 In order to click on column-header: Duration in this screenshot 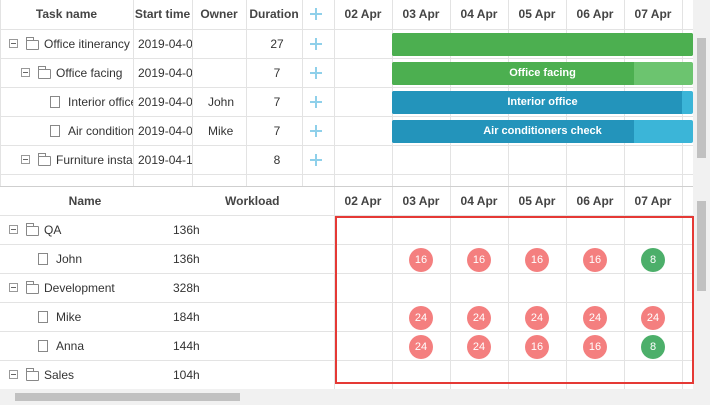, I will do `click(274, 14)`.